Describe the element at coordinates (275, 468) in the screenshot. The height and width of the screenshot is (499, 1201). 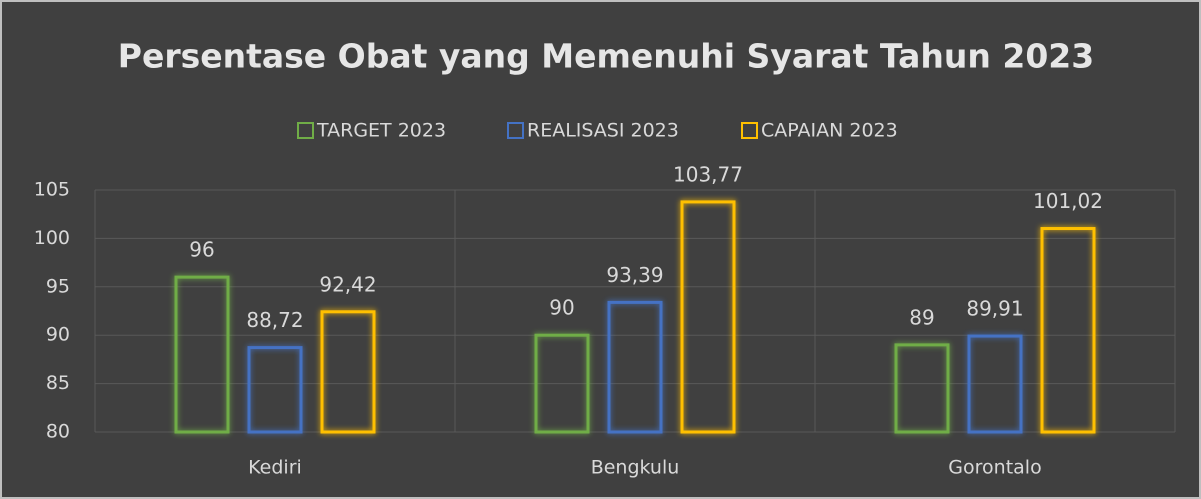
I see `x-tick-label: Kediri` at that location.